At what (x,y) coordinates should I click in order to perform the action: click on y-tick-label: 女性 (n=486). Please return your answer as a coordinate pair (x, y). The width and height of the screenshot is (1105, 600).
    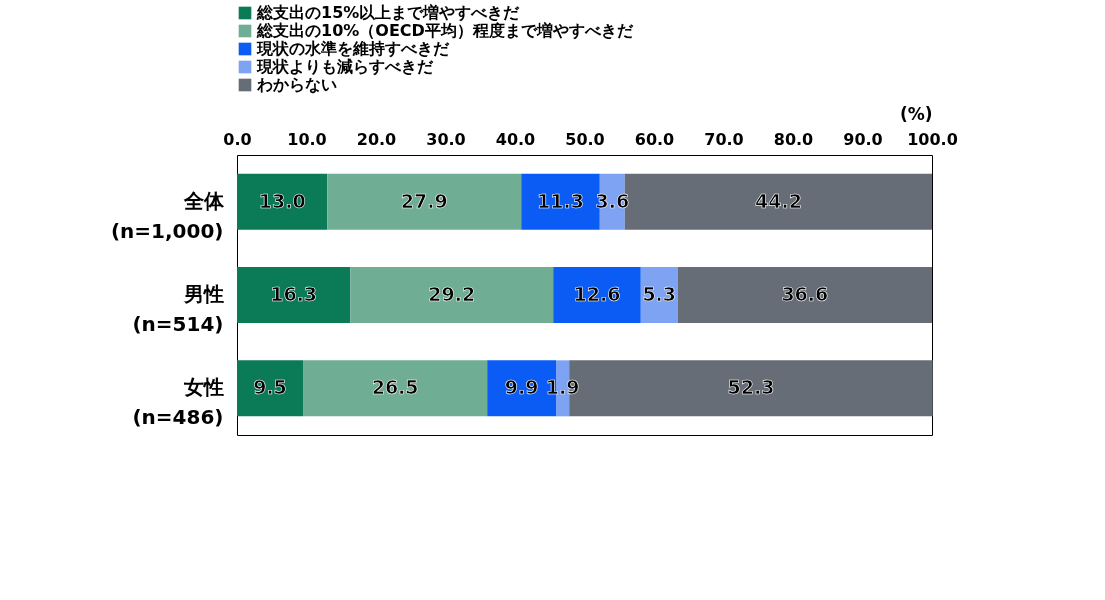
    Looking at the image, I should click on (178, 402).